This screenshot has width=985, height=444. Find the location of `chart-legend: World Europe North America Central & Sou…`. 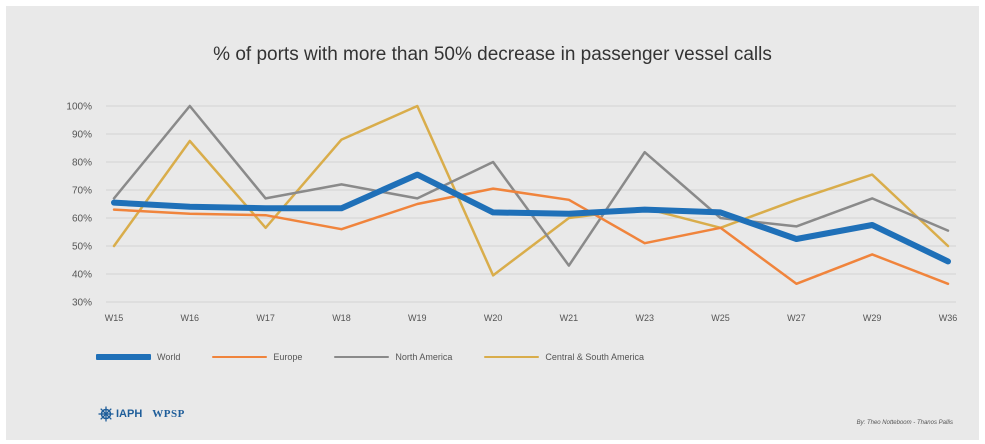

chart-legend: World Europe North America Central & Sou… is located at coordinates (386, 357).